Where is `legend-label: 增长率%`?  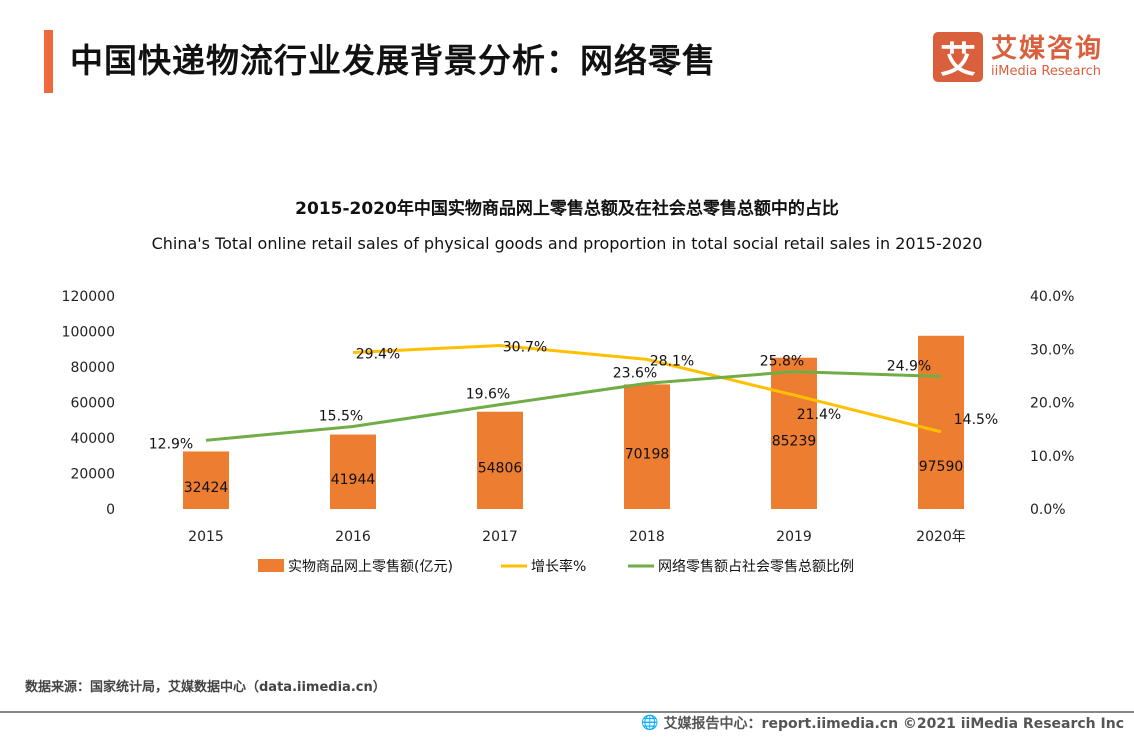 legend-label: 增长率% is located at coordinates (558, 566).